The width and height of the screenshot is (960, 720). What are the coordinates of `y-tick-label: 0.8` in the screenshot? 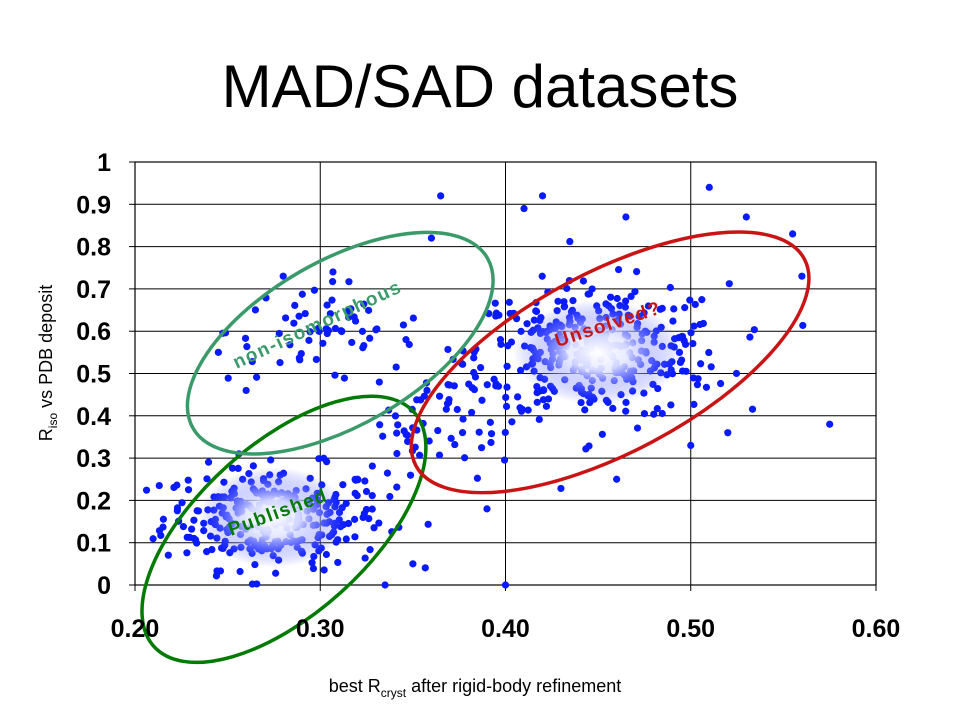 It's located at (93, 248).